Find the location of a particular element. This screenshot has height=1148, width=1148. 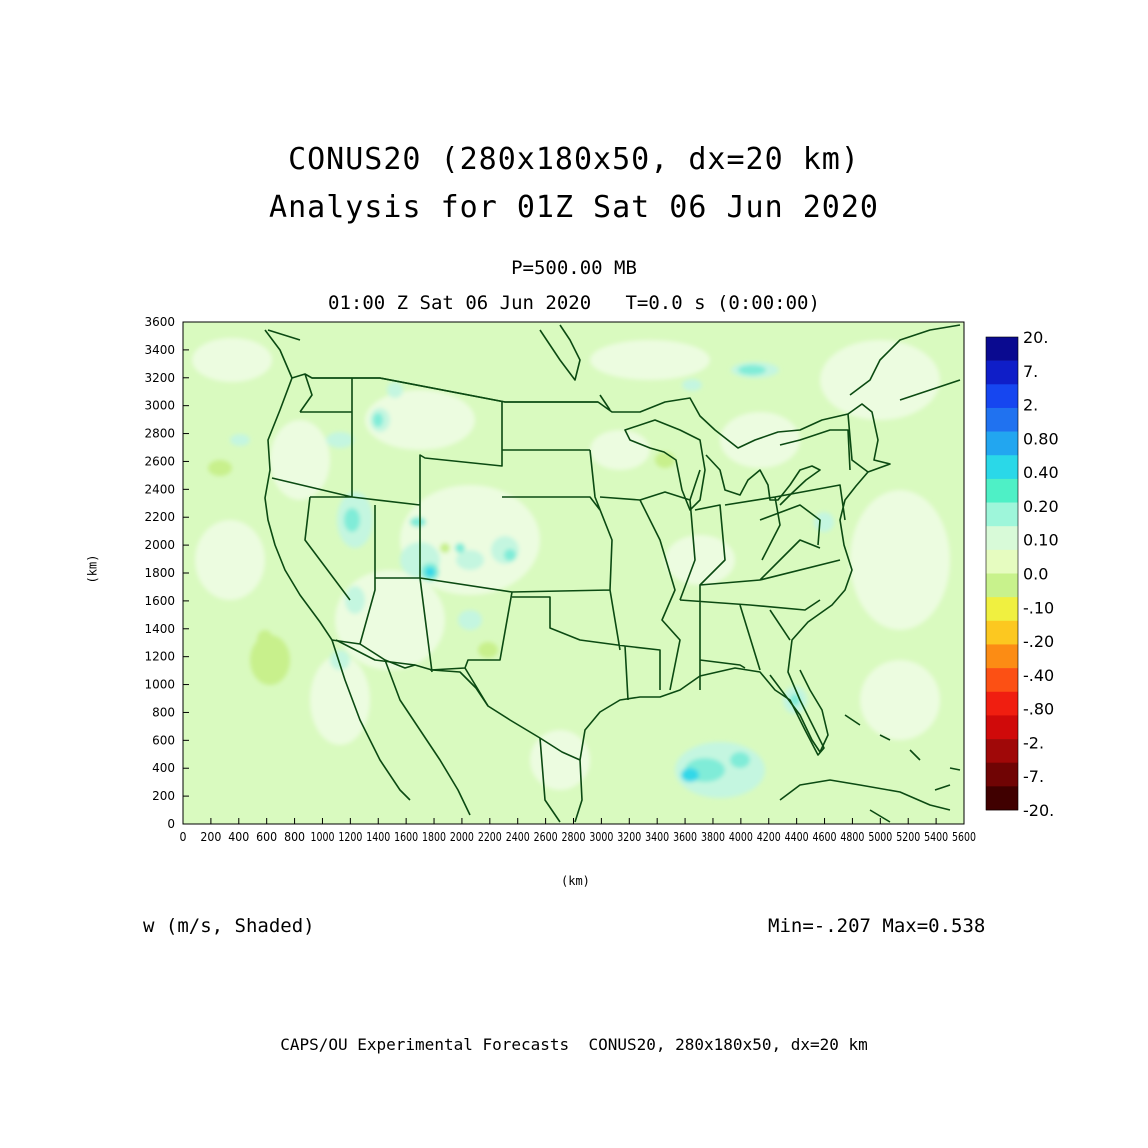

colorbar-label: 0.20 is located at coordinates (1041, 506).